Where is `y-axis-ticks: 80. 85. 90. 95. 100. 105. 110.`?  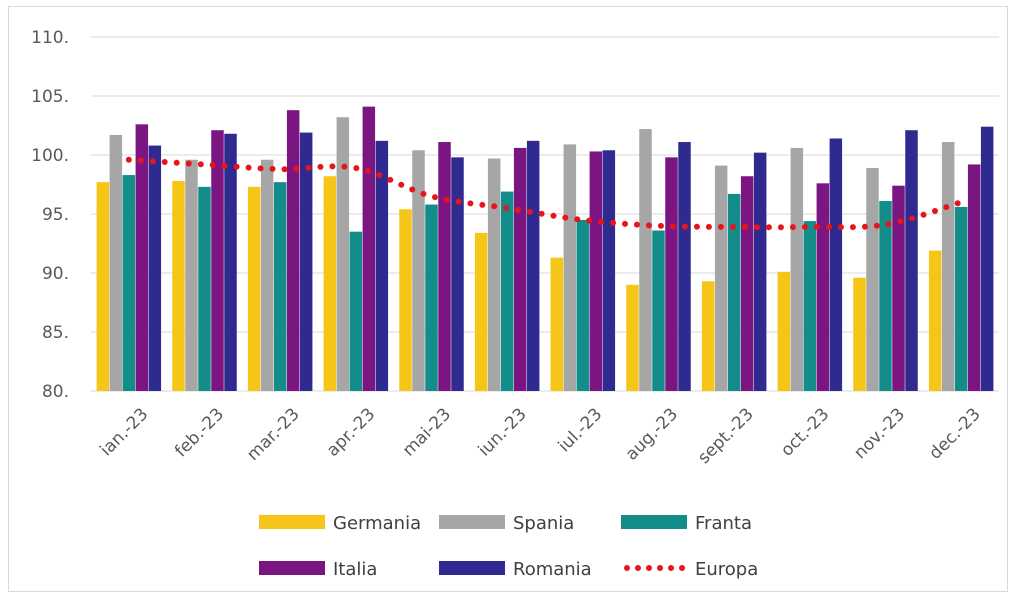 y-axis-ticks: 80. 85. 90. 95. 100. 105. 110. is located at coordinates (50, 215).